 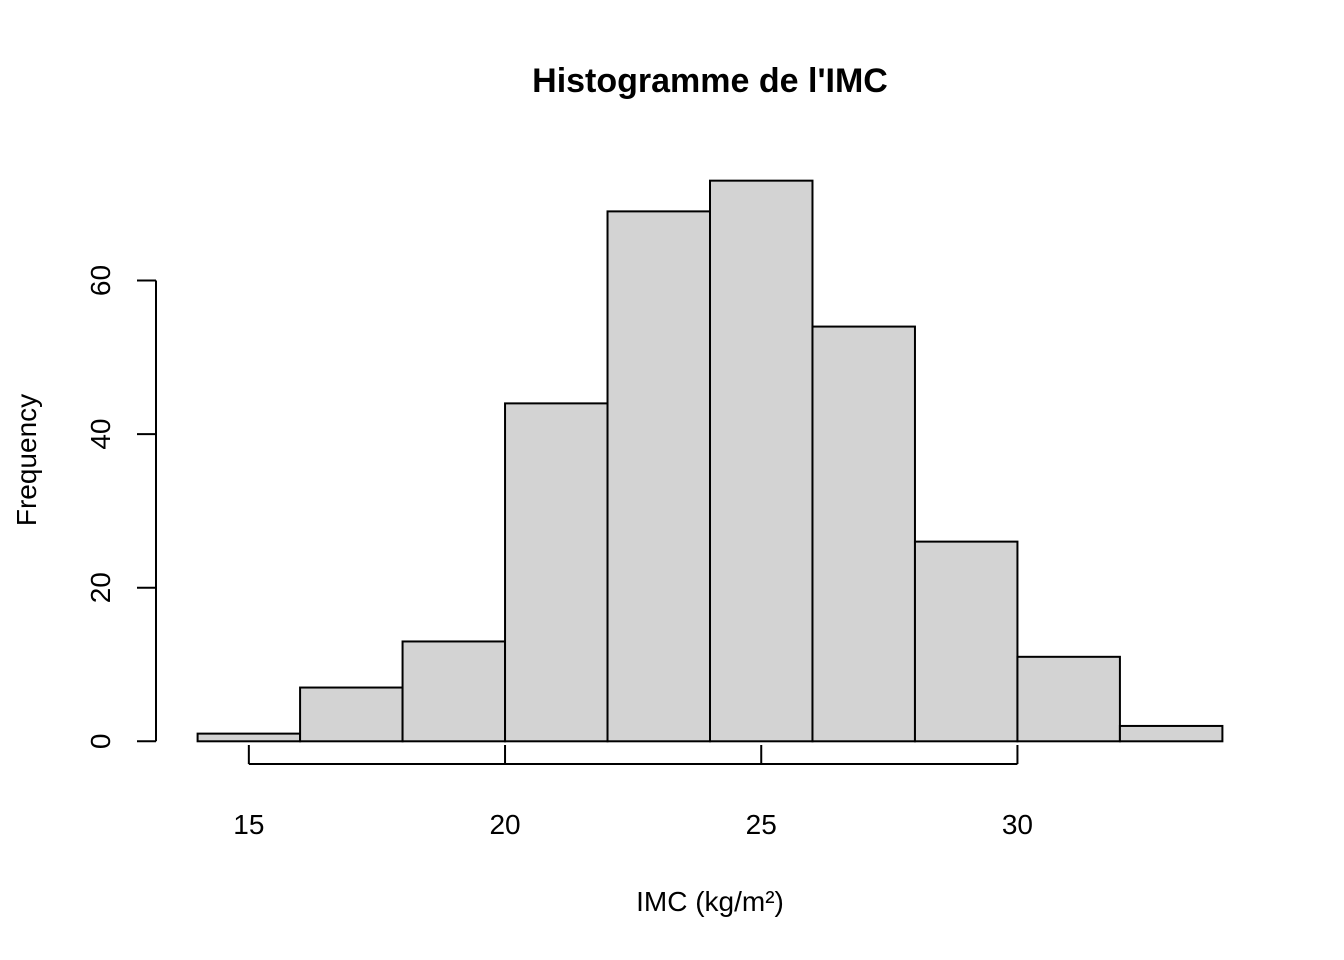 What do you see at coordinates (100, 742) in the screenshot?
I see `y-tick-label: 0` at bounding box center [100, 742].